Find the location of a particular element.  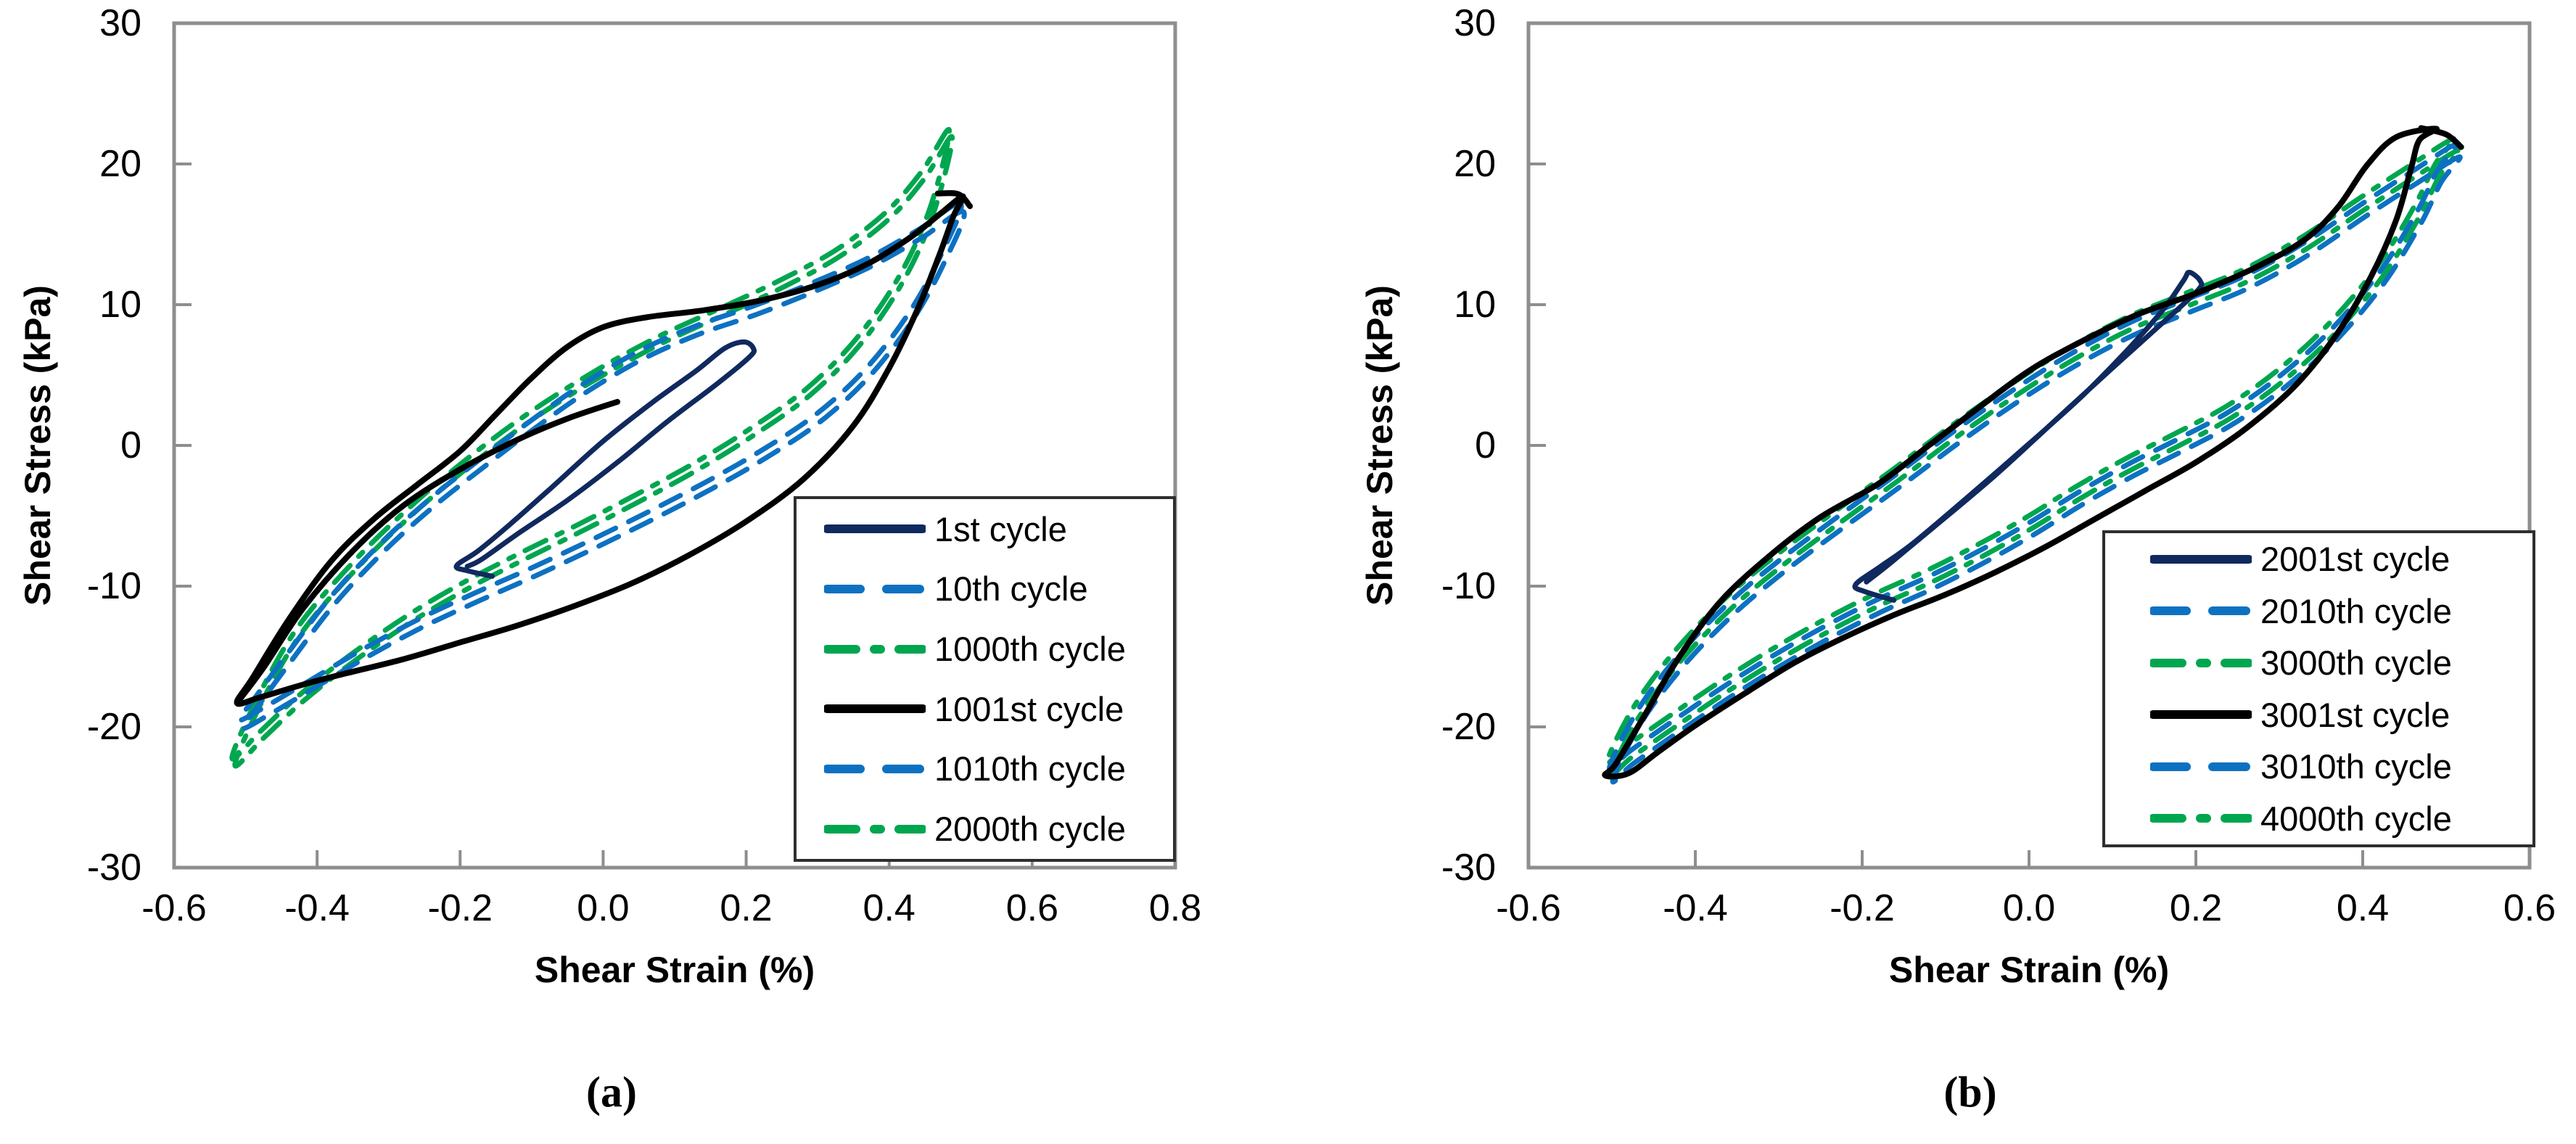

y-axis-title-b: Shear Stress (kPa) is located at coordinates (1379, 446).